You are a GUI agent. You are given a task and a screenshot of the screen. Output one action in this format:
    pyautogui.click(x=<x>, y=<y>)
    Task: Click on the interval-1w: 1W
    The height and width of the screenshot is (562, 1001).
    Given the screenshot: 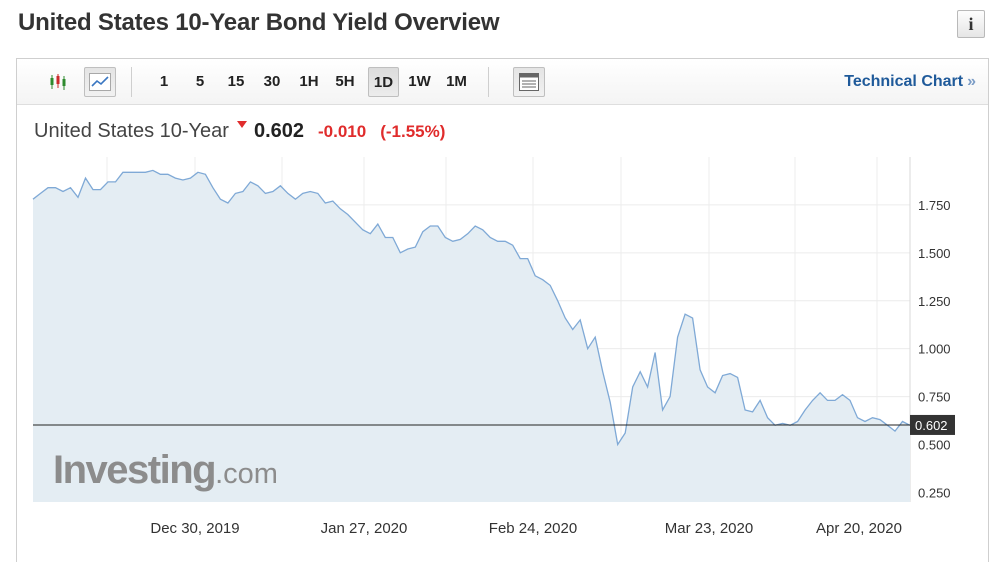 What is the action you would take?
    pyautogui.click(x=419, y=81)
    